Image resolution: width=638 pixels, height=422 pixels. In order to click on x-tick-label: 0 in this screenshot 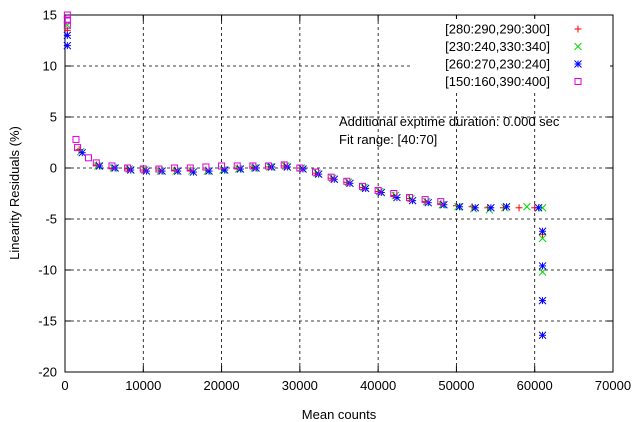, I will do `click(64, 385)`.